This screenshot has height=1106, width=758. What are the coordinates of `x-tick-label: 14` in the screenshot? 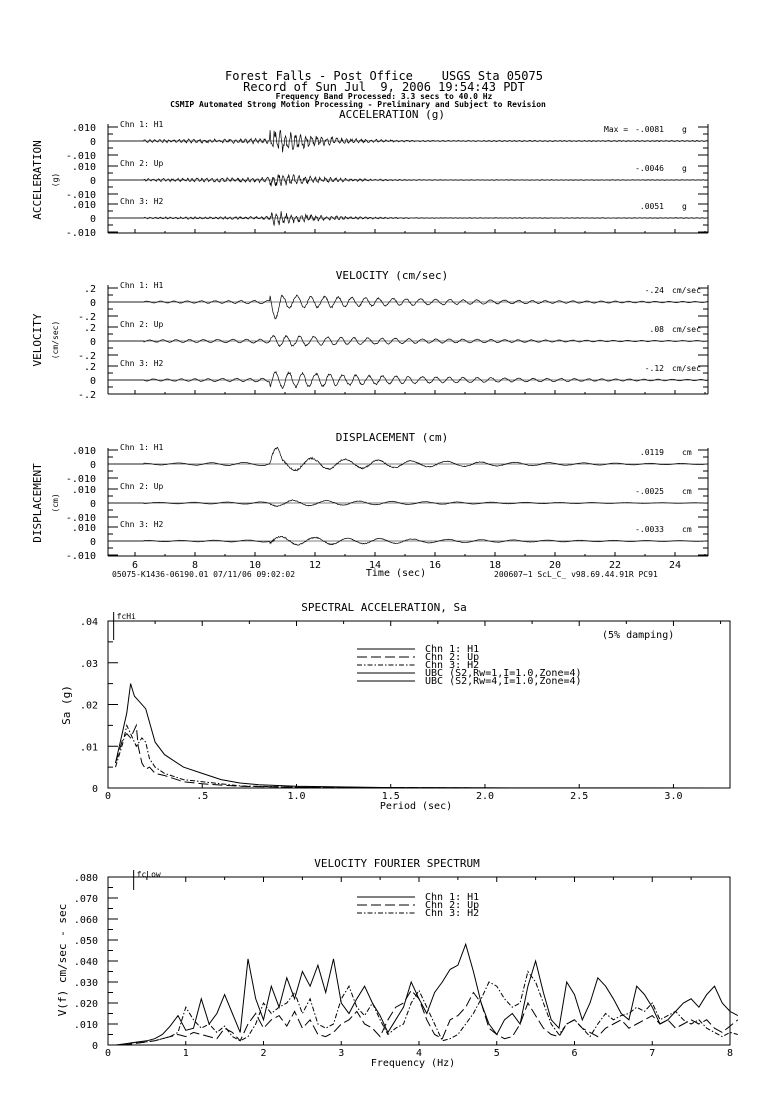 It's located at (375, 565).